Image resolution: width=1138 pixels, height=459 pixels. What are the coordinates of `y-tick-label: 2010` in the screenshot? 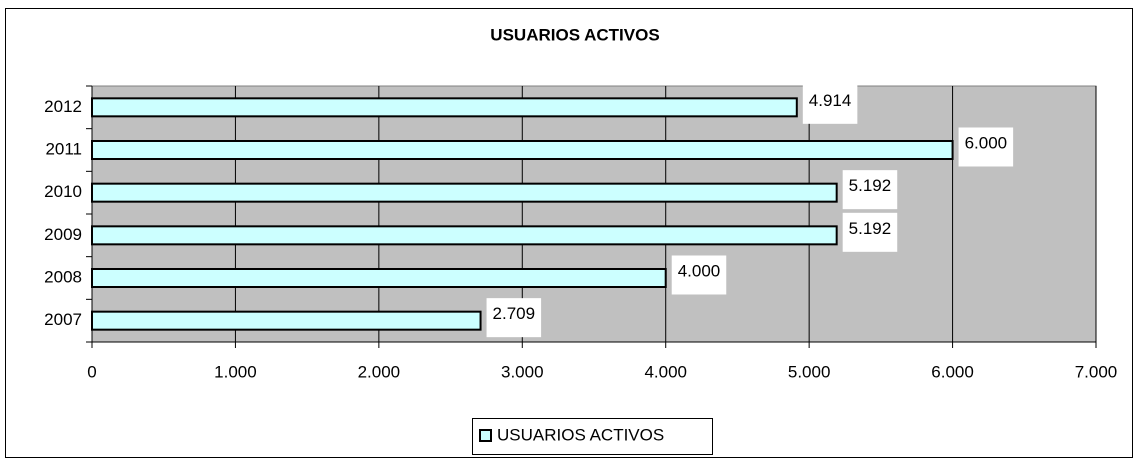 It's located at (63, 191).